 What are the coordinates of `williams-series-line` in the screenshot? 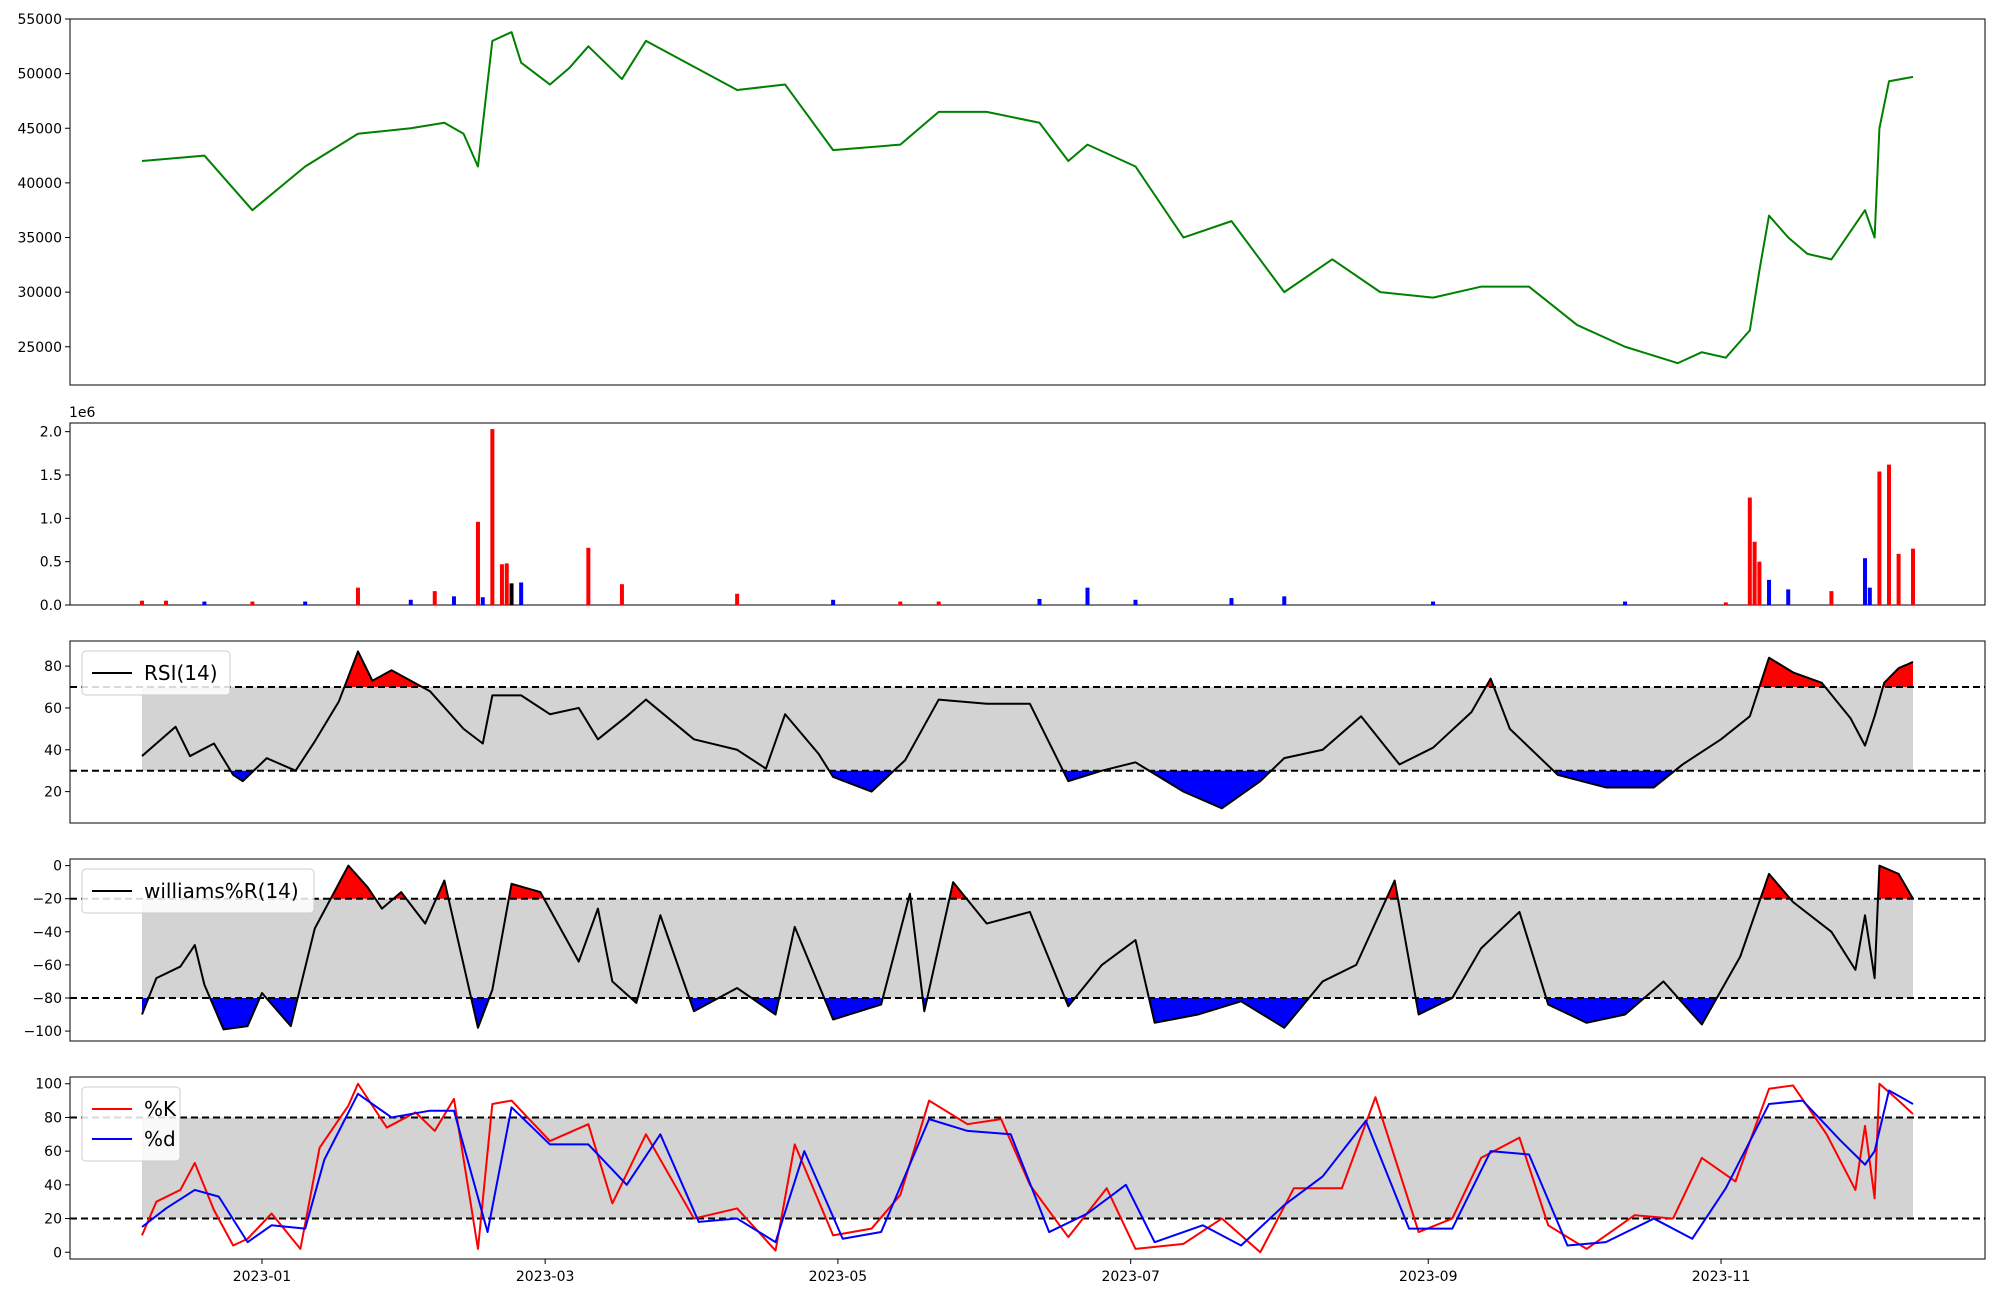 It's located at (1027, 947).